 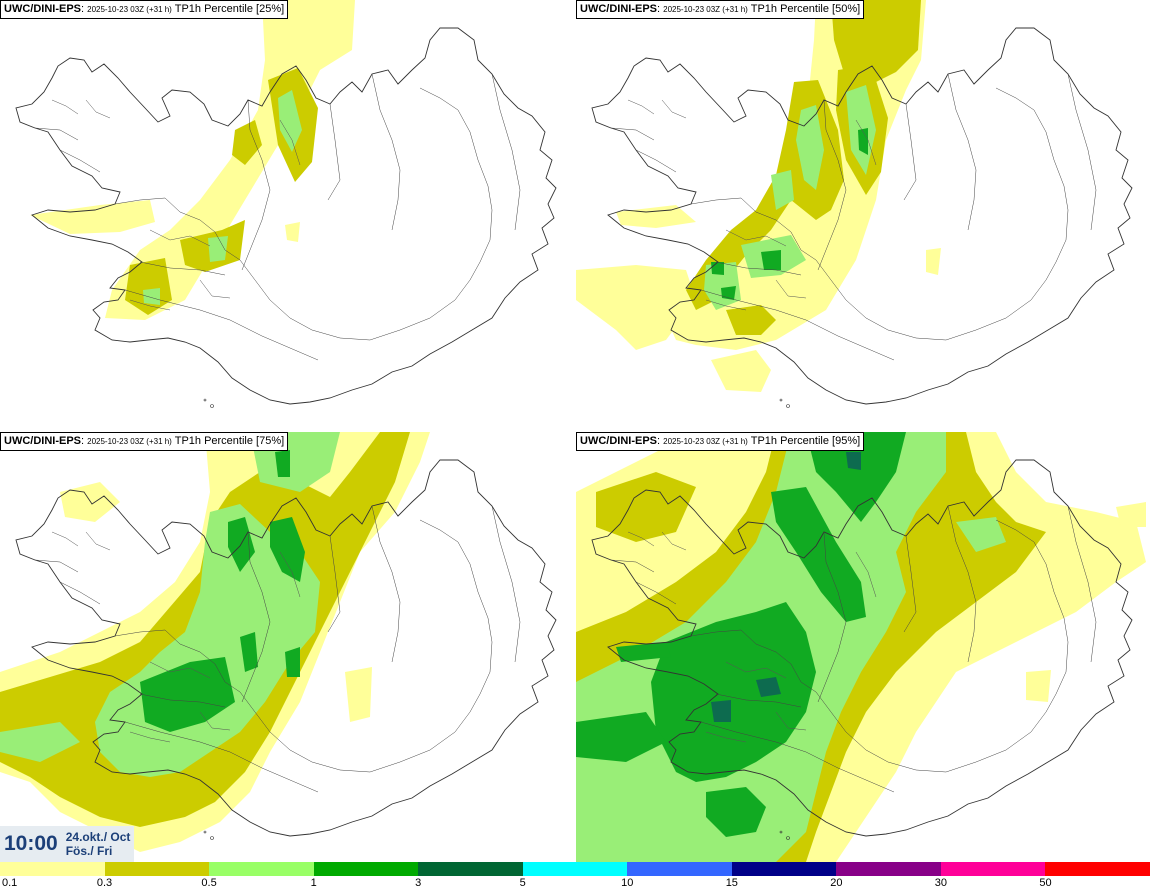 I want to click on legend-label: 10, so click(x=627, y=883).